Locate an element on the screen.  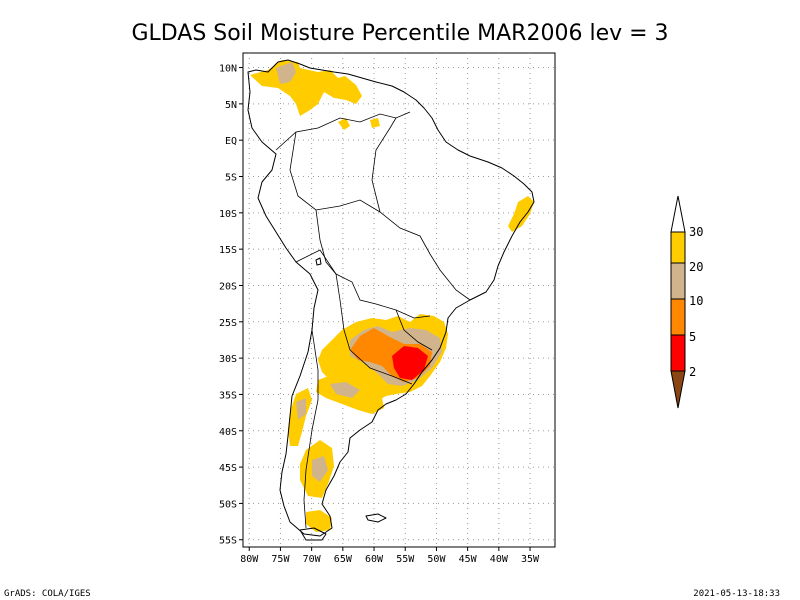
colorbar-label-20: 20 is located at coordinates (696, 267).